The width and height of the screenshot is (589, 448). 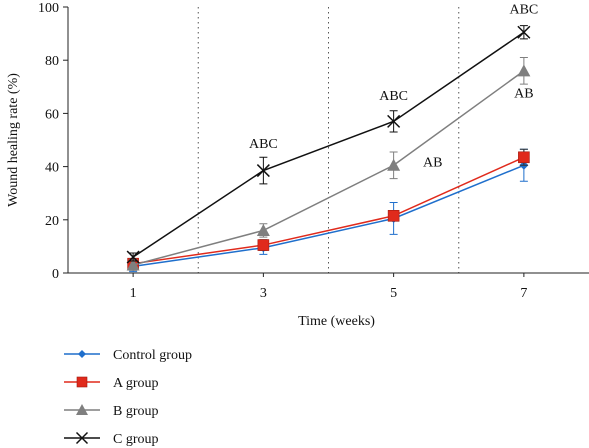 What do you see at coordinates (111, 411) in the screenshot?
I see `legend-item: B group` at bounding box center [111, 411].